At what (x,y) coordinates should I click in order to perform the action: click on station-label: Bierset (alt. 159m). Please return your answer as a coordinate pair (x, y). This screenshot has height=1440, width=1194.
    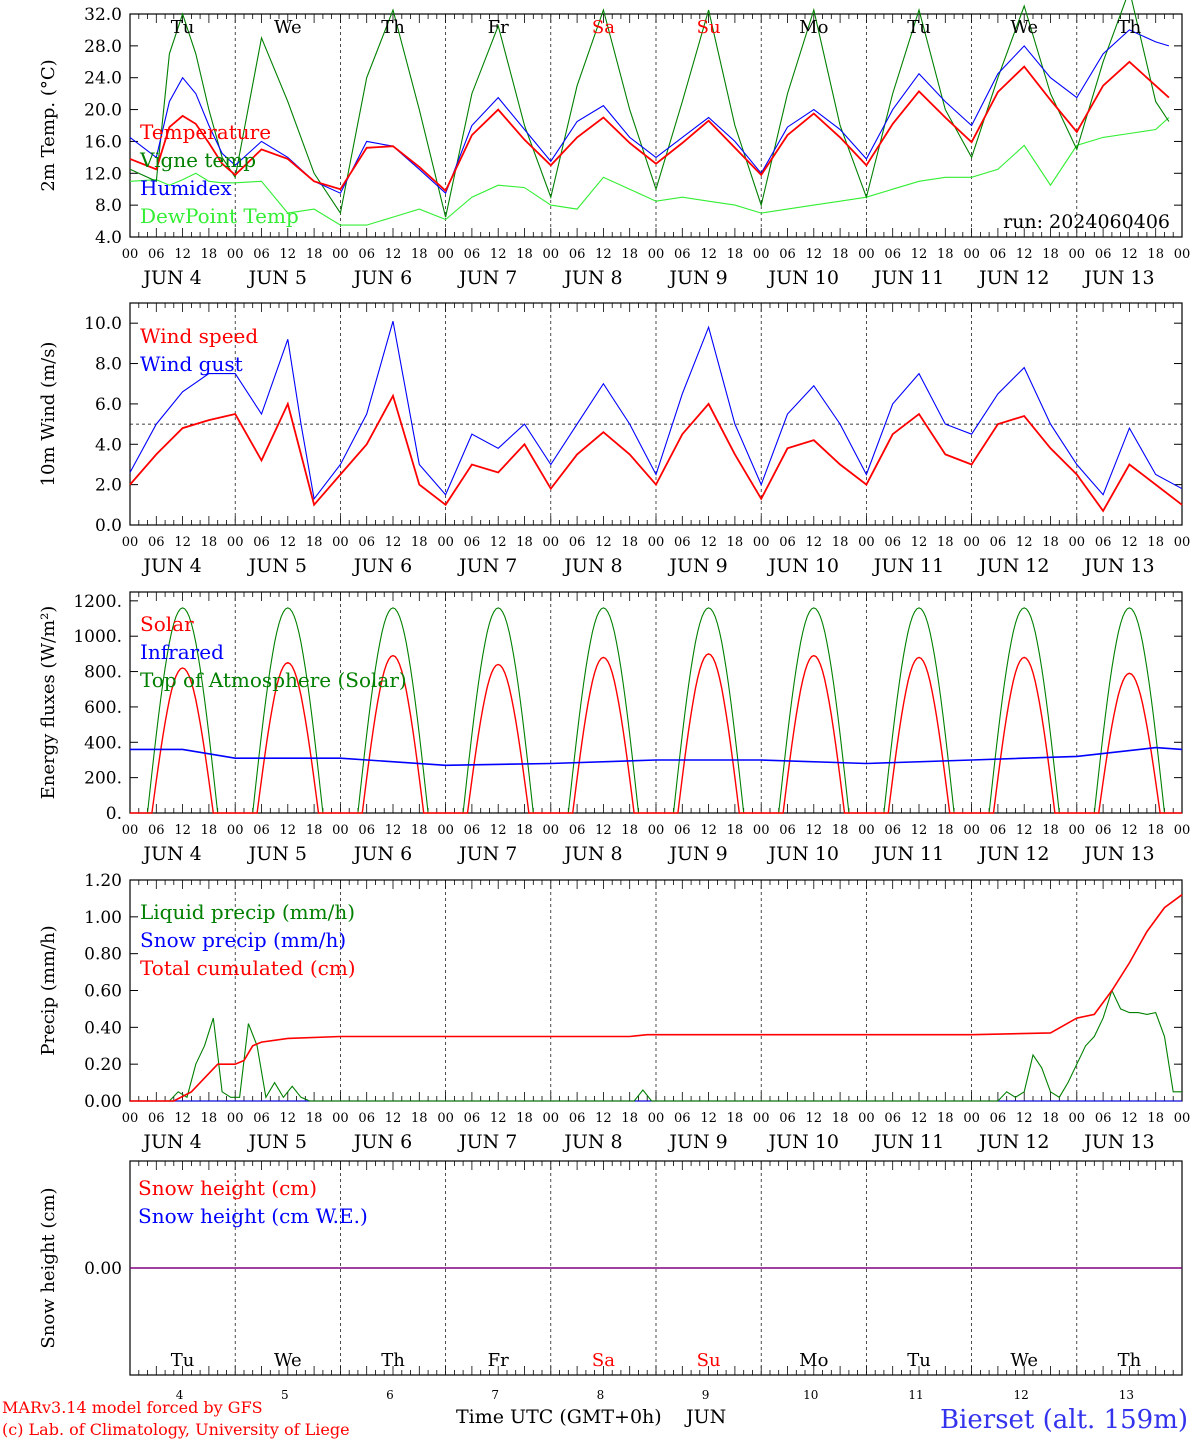
    Looking at the image, I should click on (1064, 1420).